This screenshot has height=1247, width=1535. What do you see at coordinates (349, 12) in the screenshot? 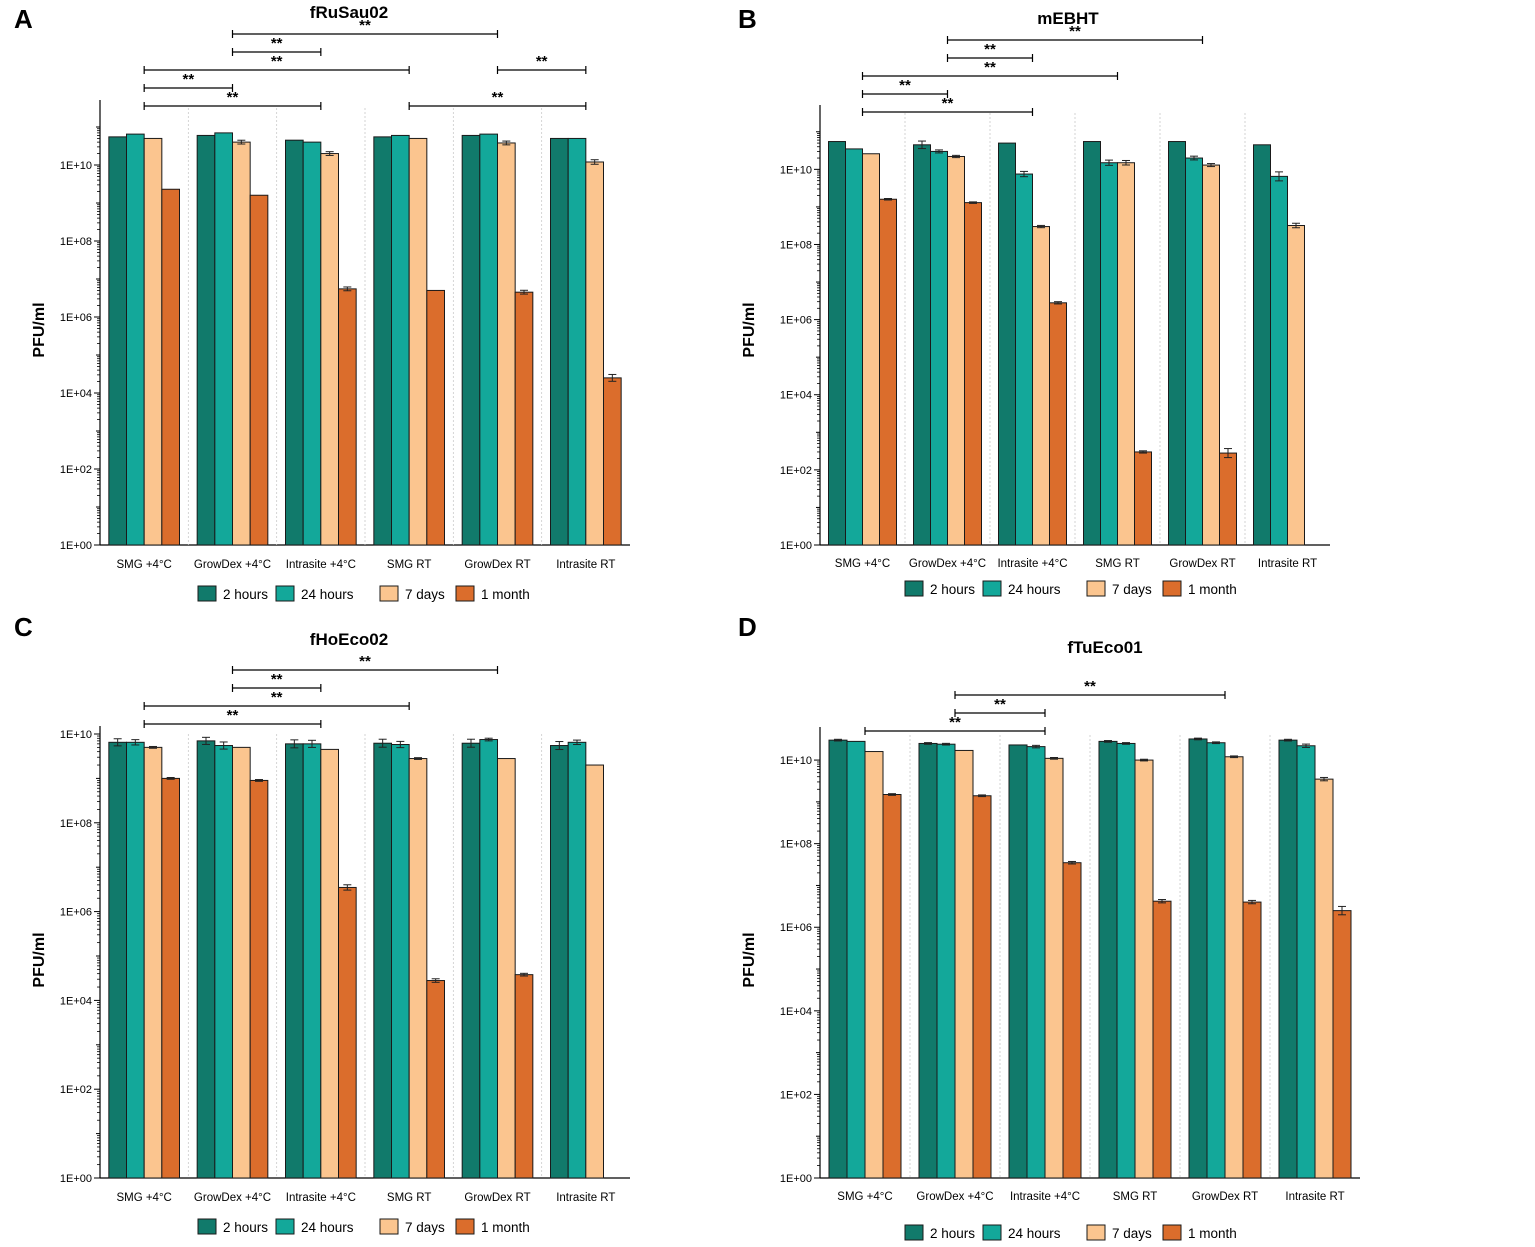
I see `chart-title: fRuSau02` at bounding box center [349, 12].